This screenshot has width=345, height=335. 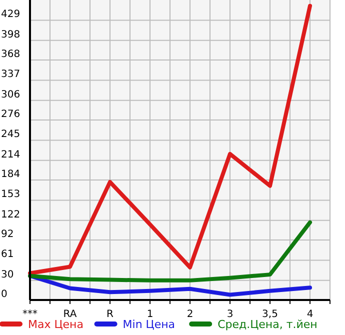 What do you see at coordinates (10, 34) in the screenshot?
I see `y-tick-label: 398` at bounding box center [10, 34].